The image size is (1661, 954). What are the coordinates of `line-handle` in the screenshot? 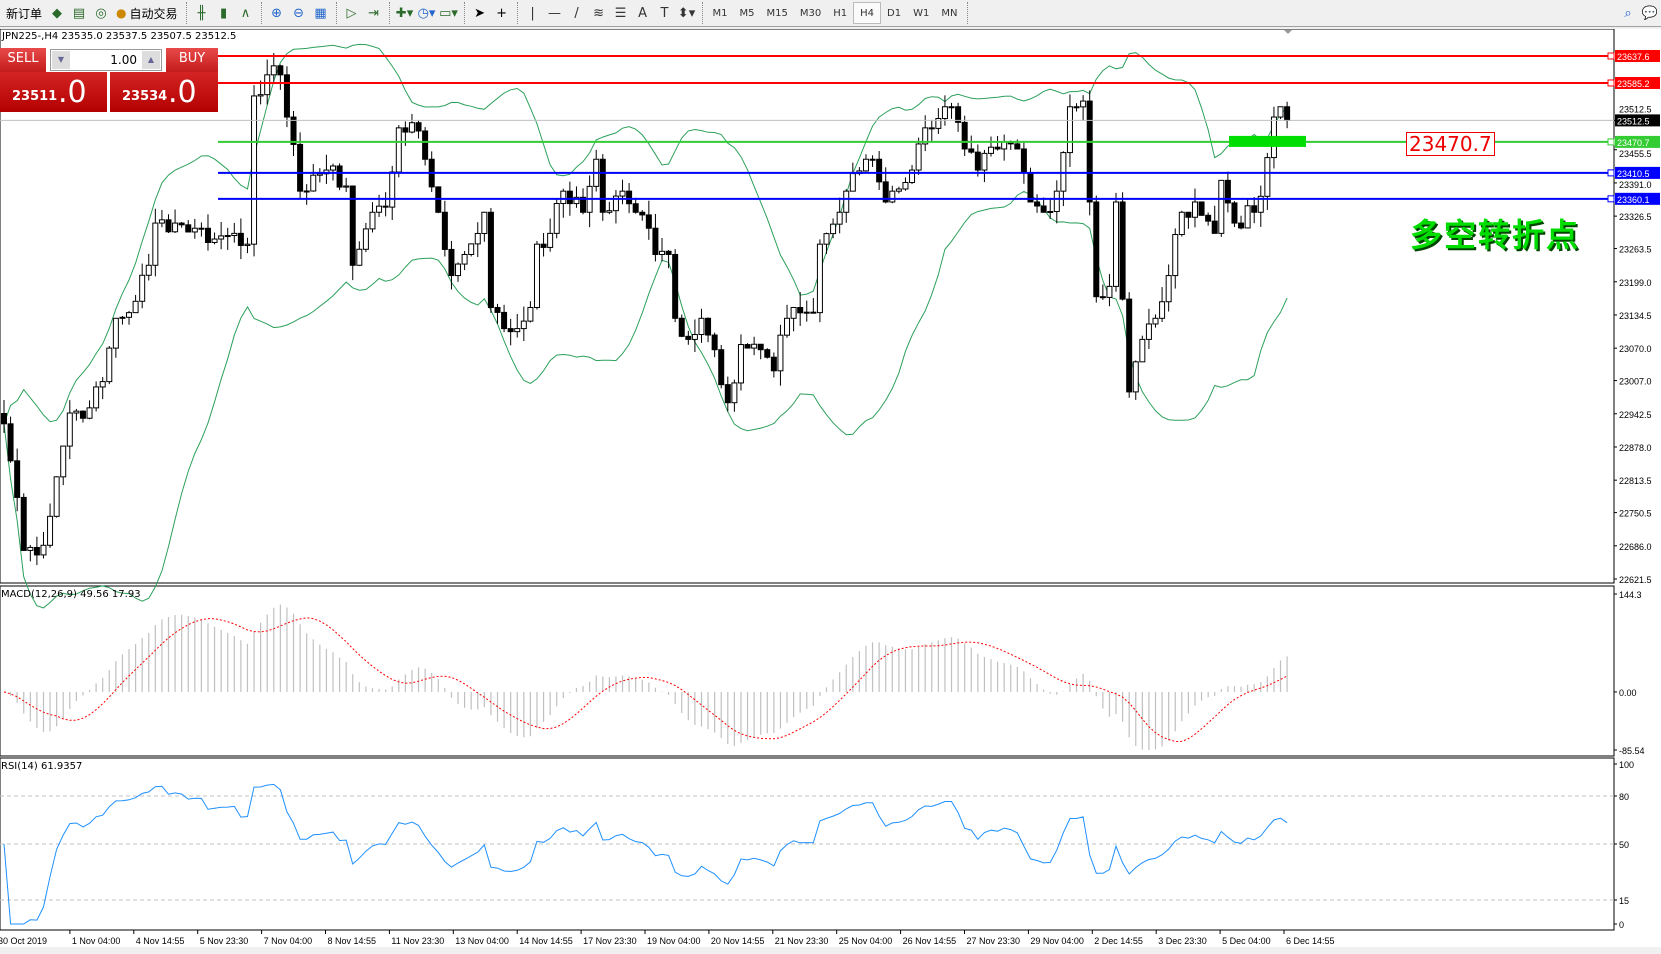 It's located at (1611, 83).